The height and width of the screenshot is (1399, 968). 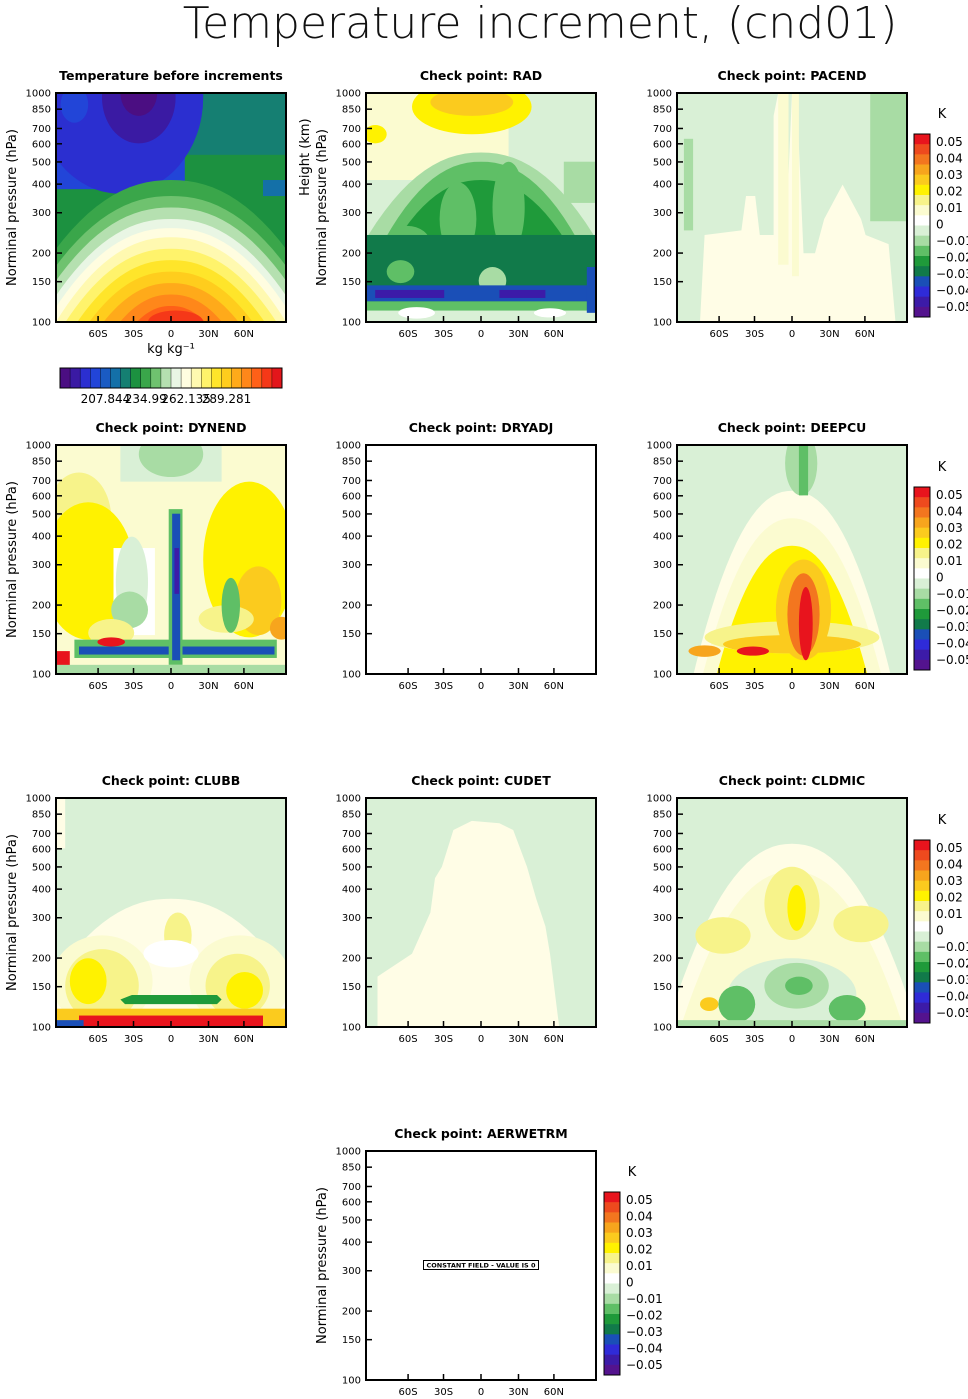 I want to click on y-axis-label: Norminal pressure (hPa), so click(x=12, y=207).